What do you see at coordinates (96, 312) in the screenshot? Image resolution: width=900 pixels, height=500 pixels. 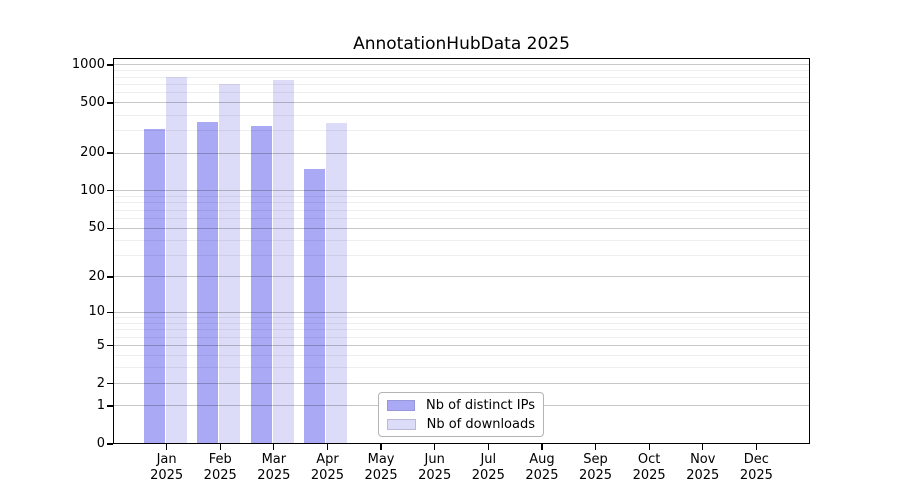 I see `y-tick-label: 10` at bounding box center [96, 312].